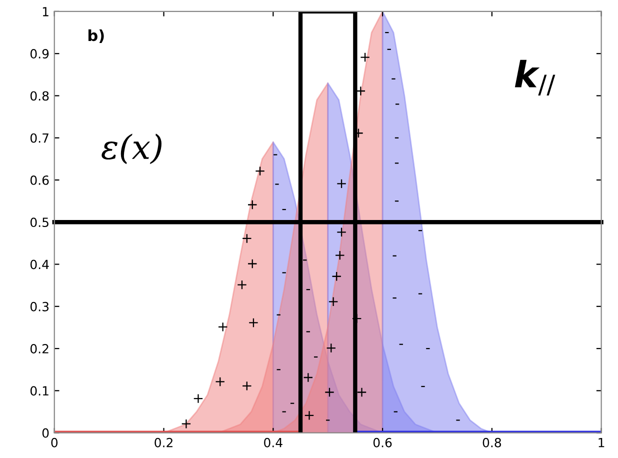 Image resolution: width=618 pixels, height=458 pixels. I want to click on annotation: b), so click(96, 36).